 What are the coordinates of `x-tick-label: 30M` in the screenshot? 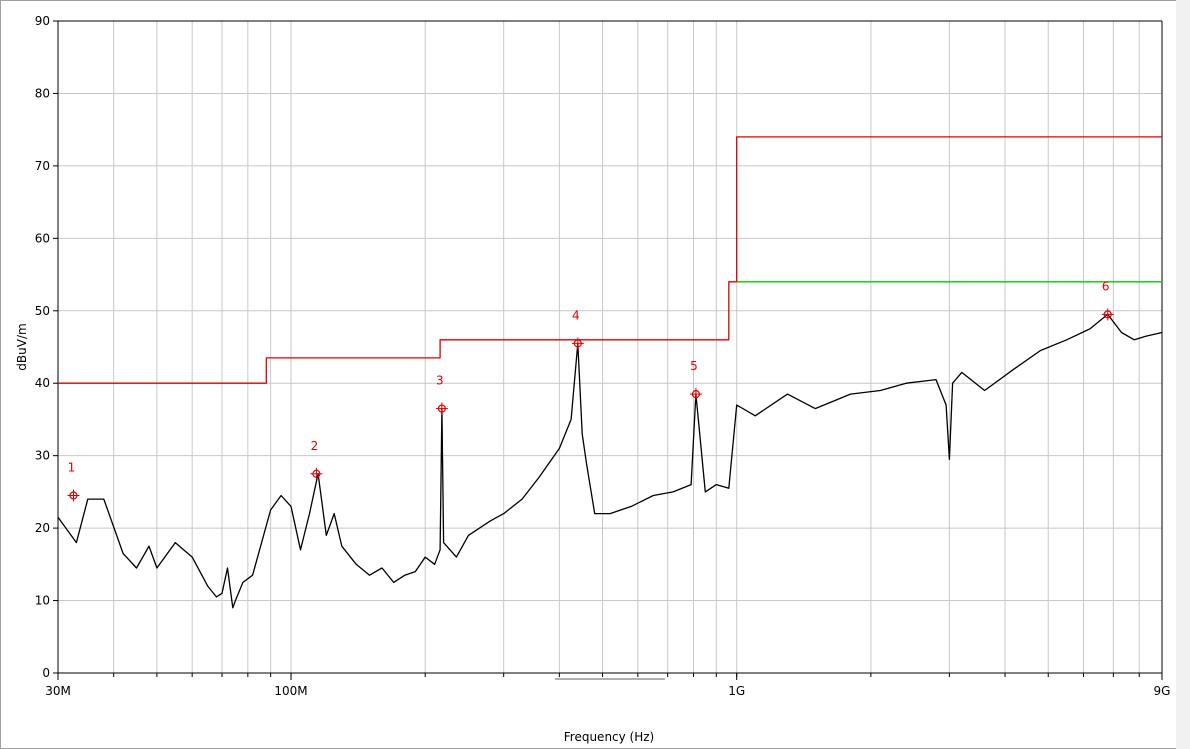 It's located at (58, 691).